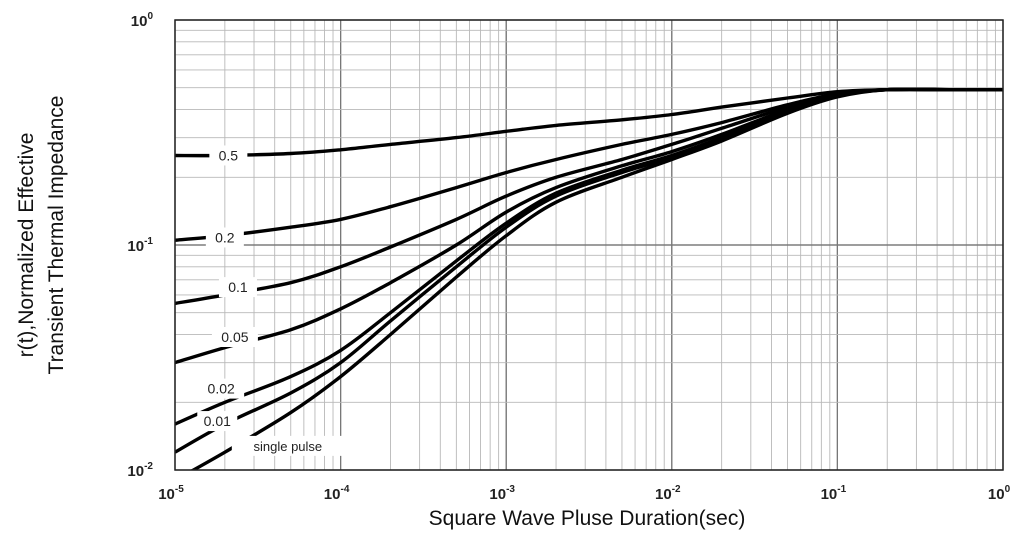 The height and width of the screenshot is (536, 1033). I want to click on curve-label-0.5: 0.5, so click(229, 155).